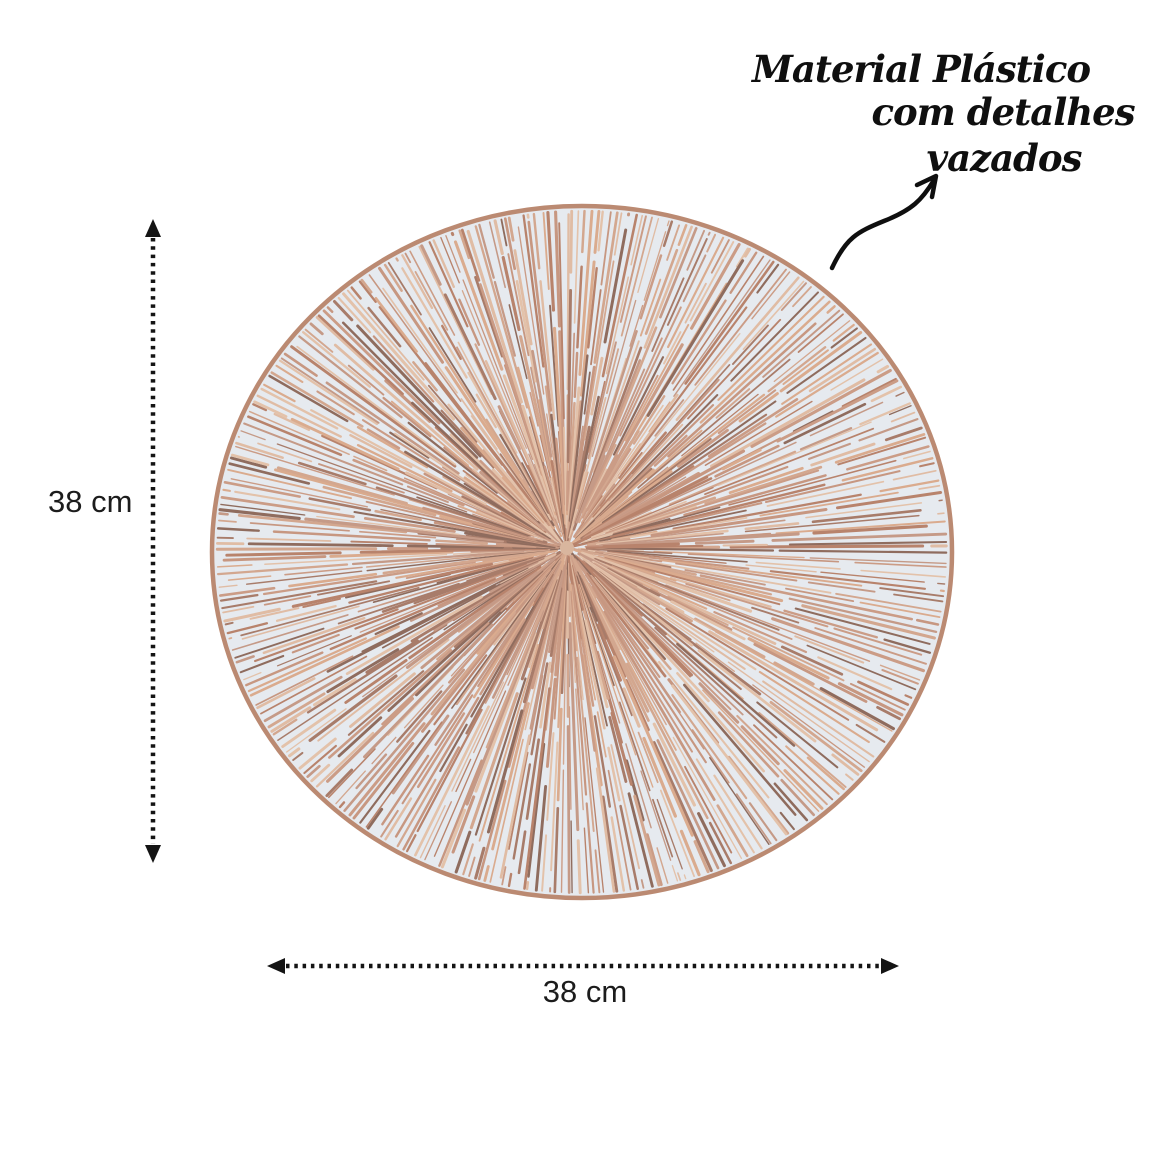 This screenshot has height=1158, width=1160. Describe the element at coordinates (1004, 158) in the screenshot. I see `material-annotation-line-3: vazados` at that location.